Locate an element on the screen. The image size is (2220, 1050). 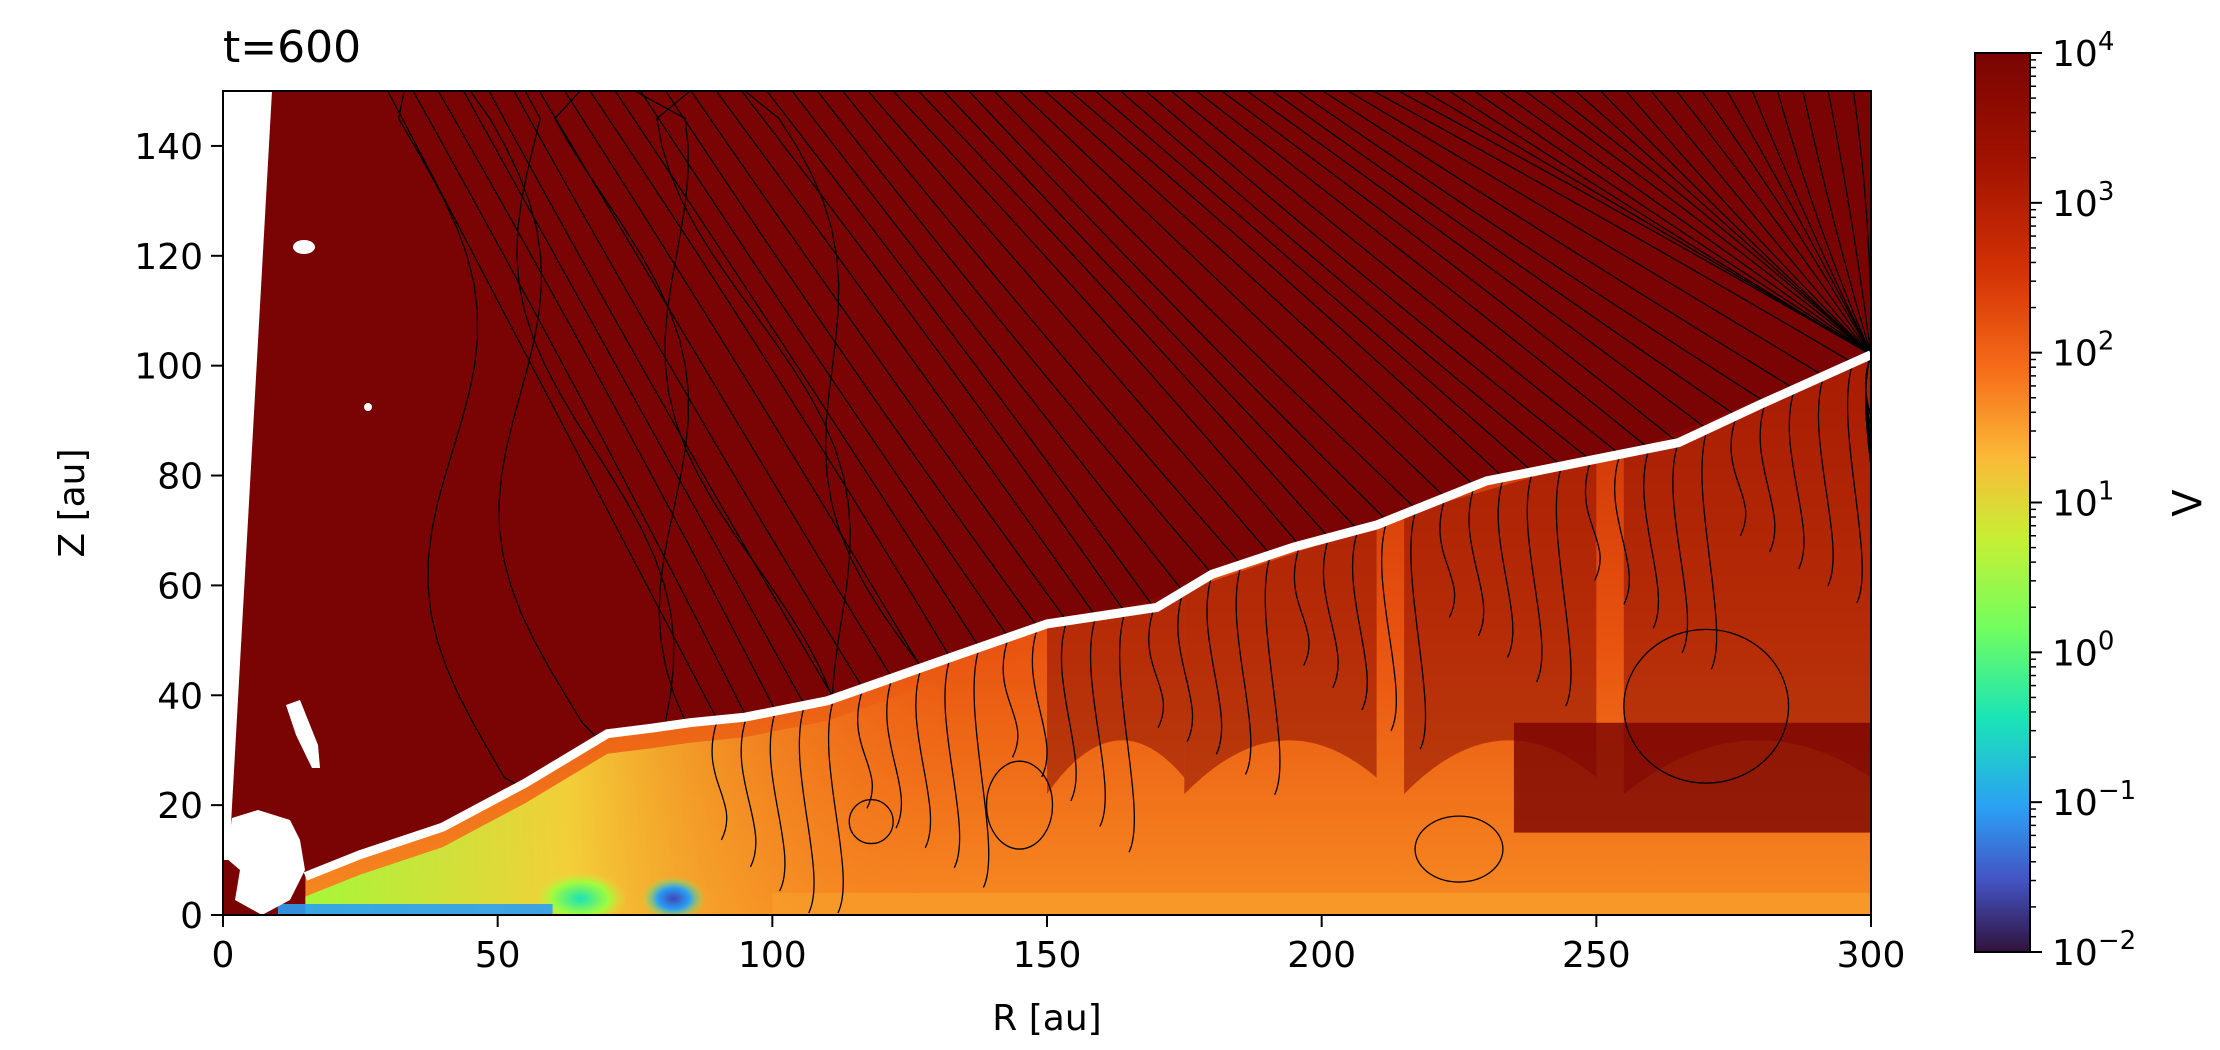
colorbar-ticks: 10⁴ 10³ 10² 10¹ 10⁰ 10⁻¹ 10⁻² is located at coordinates (2083, 500).